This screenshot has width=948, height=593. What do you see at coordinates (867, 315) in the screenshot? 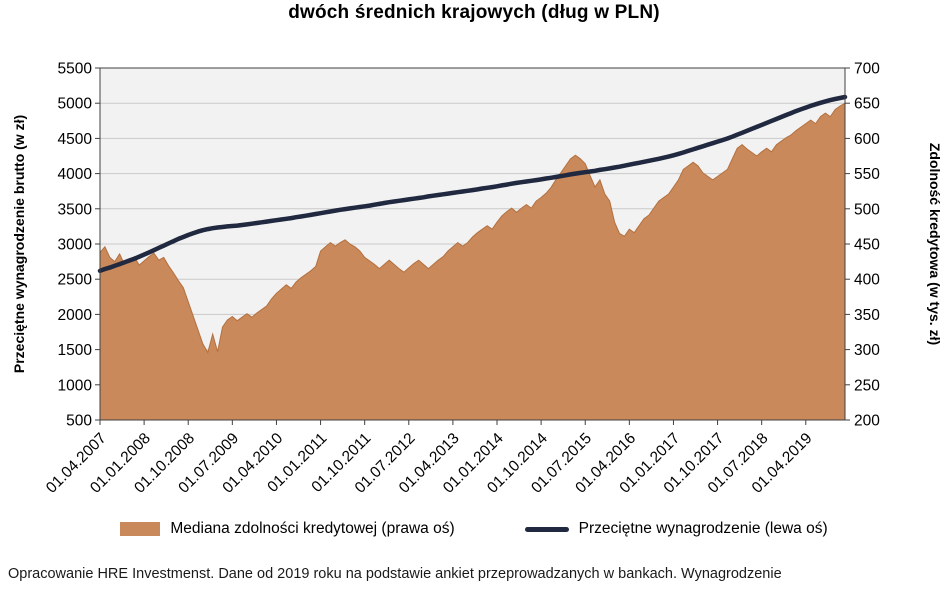
I see `right-tick-label: 350` at bounding box center [867, 315].